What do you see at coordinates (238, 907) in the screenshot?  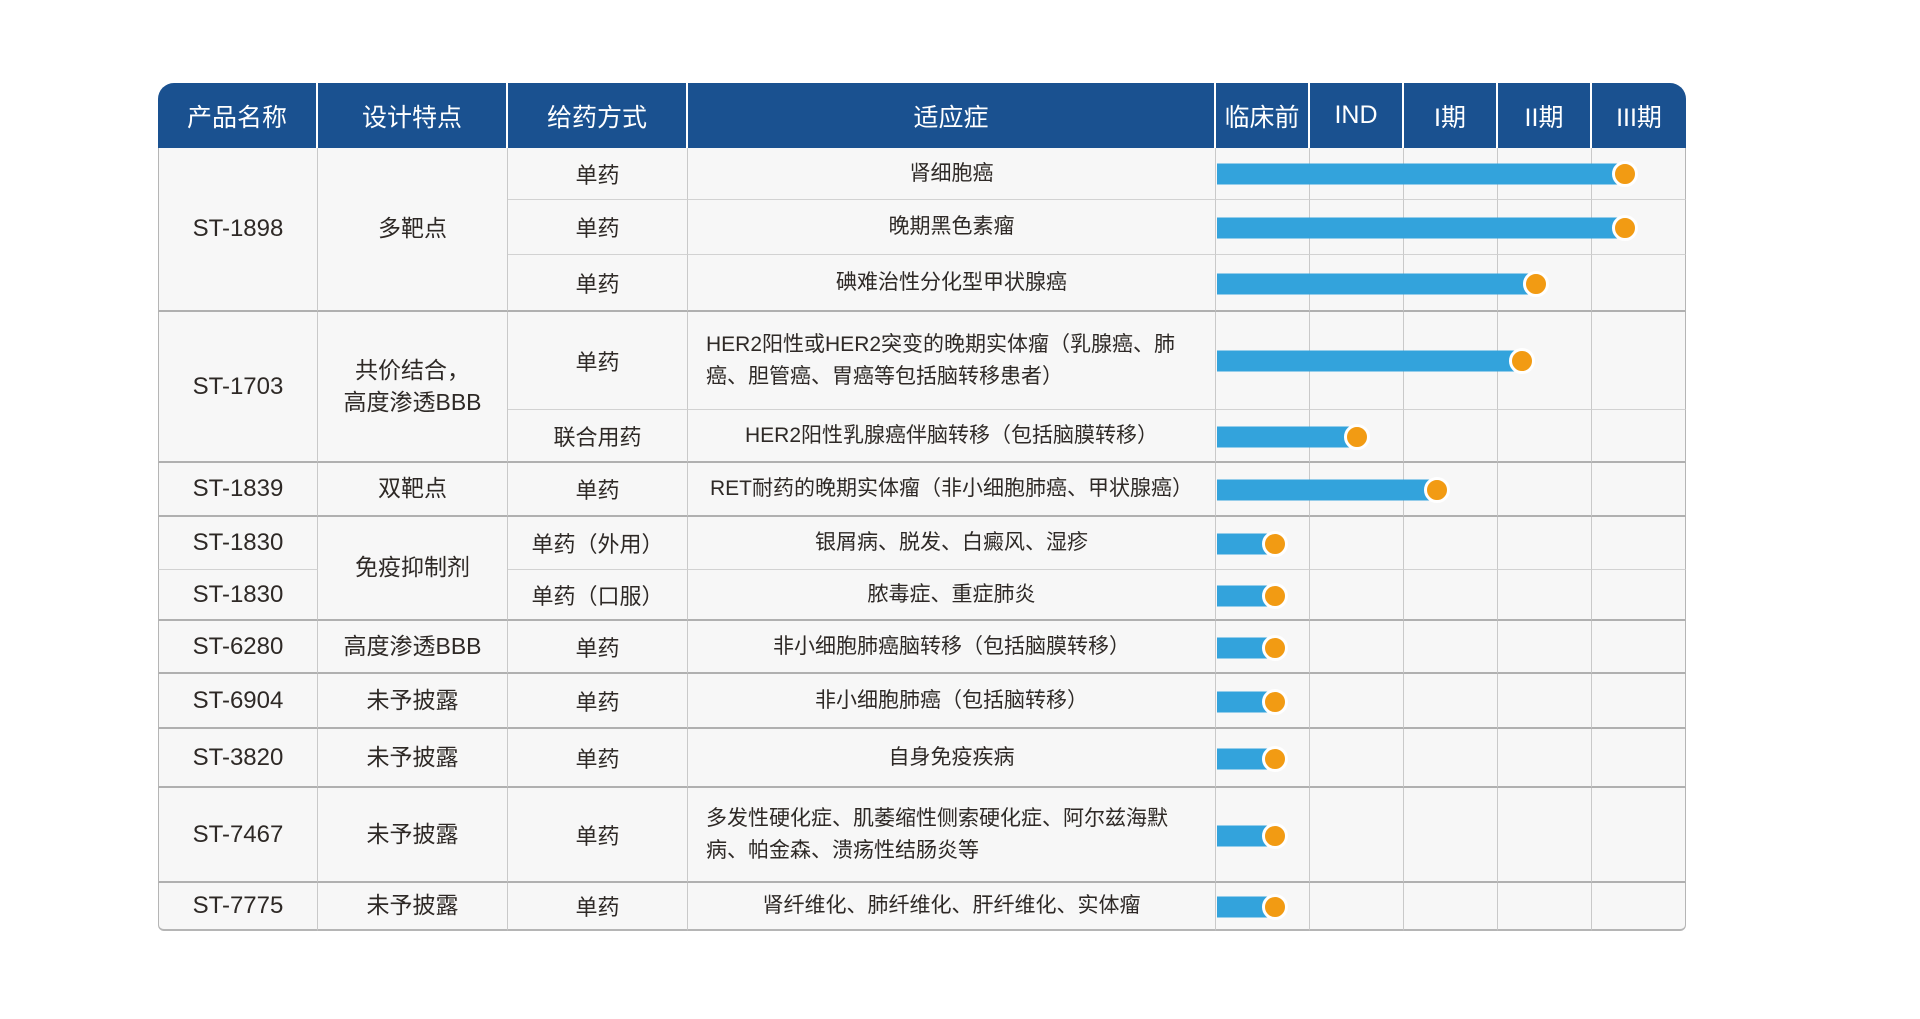 I see `product-name: ST-7775` at bounding box center [238, 907].